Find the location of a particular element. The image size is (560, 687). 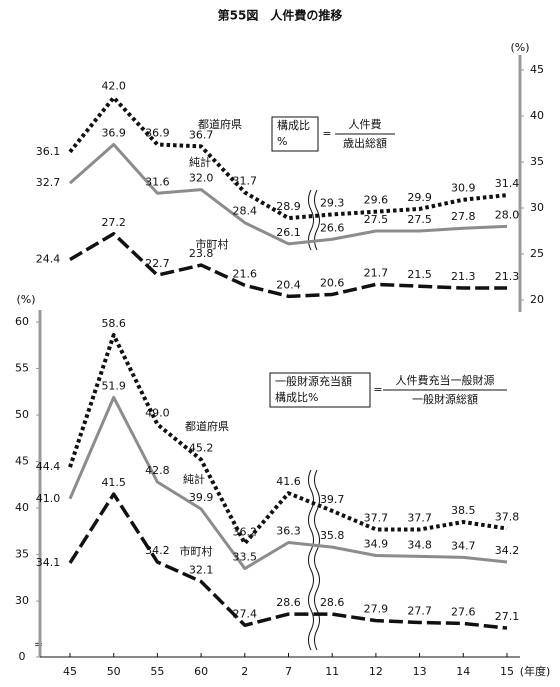

data-label: 36.9 is located at coordinates (157, 133).